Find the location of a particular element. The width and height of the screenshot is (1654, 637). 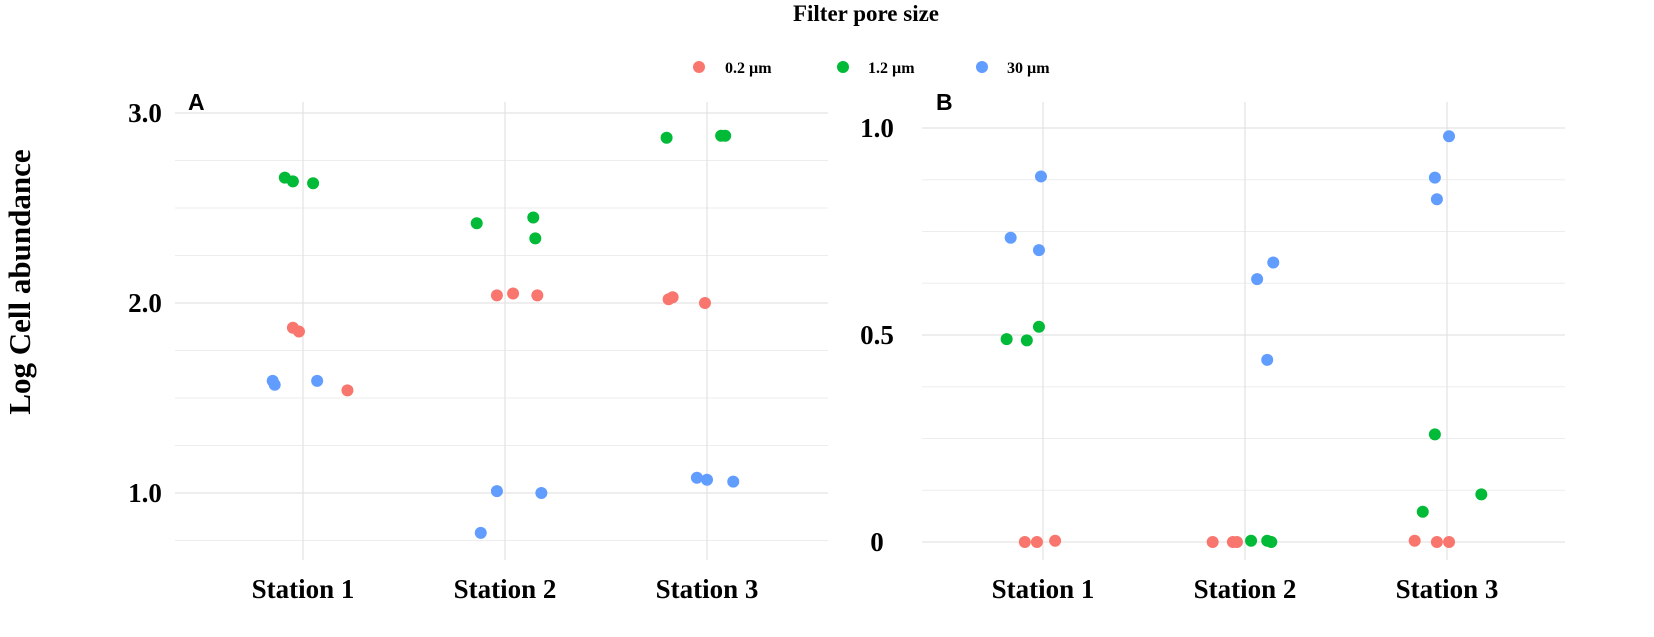

y-axis-label: Log Cell abundance is located at coordinates (19, 281).